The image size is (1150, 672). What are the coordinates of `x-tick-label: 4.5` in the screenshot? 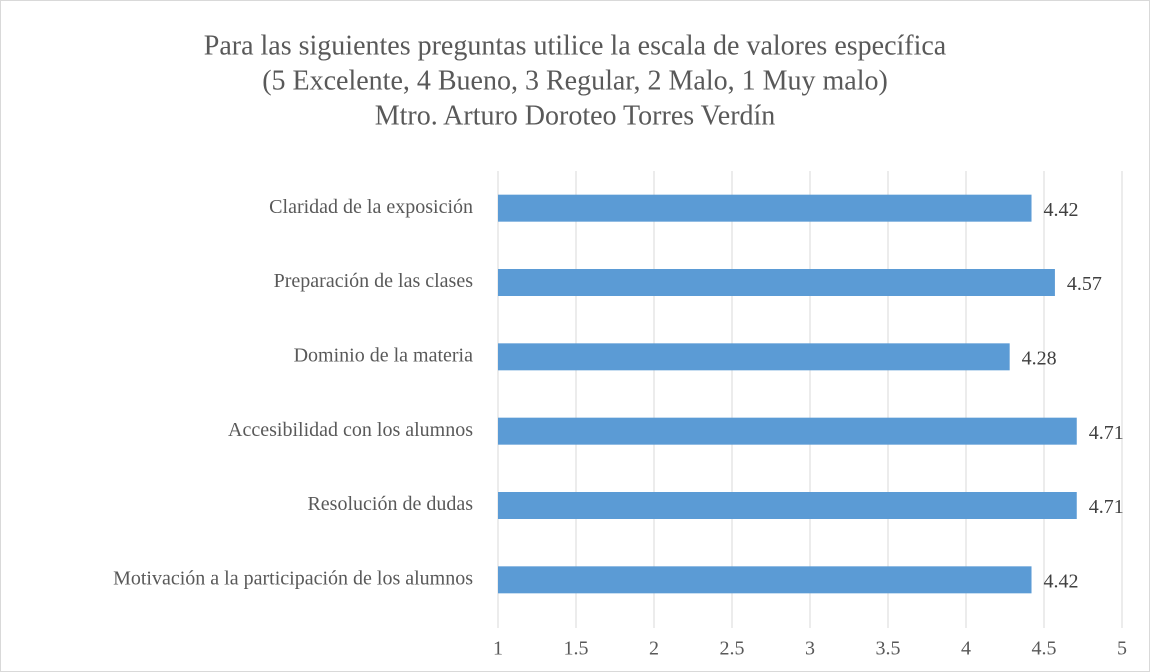 It's located at (1044, 649).